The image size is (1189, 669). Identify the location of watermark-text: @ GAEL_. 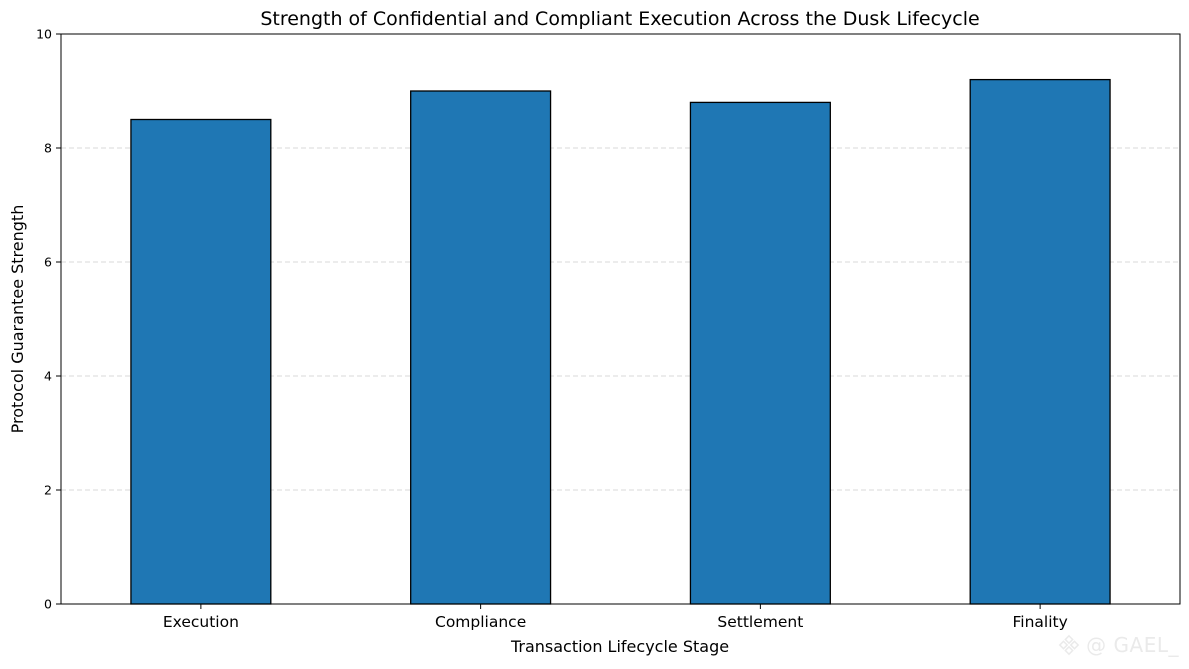
(1132, 645).